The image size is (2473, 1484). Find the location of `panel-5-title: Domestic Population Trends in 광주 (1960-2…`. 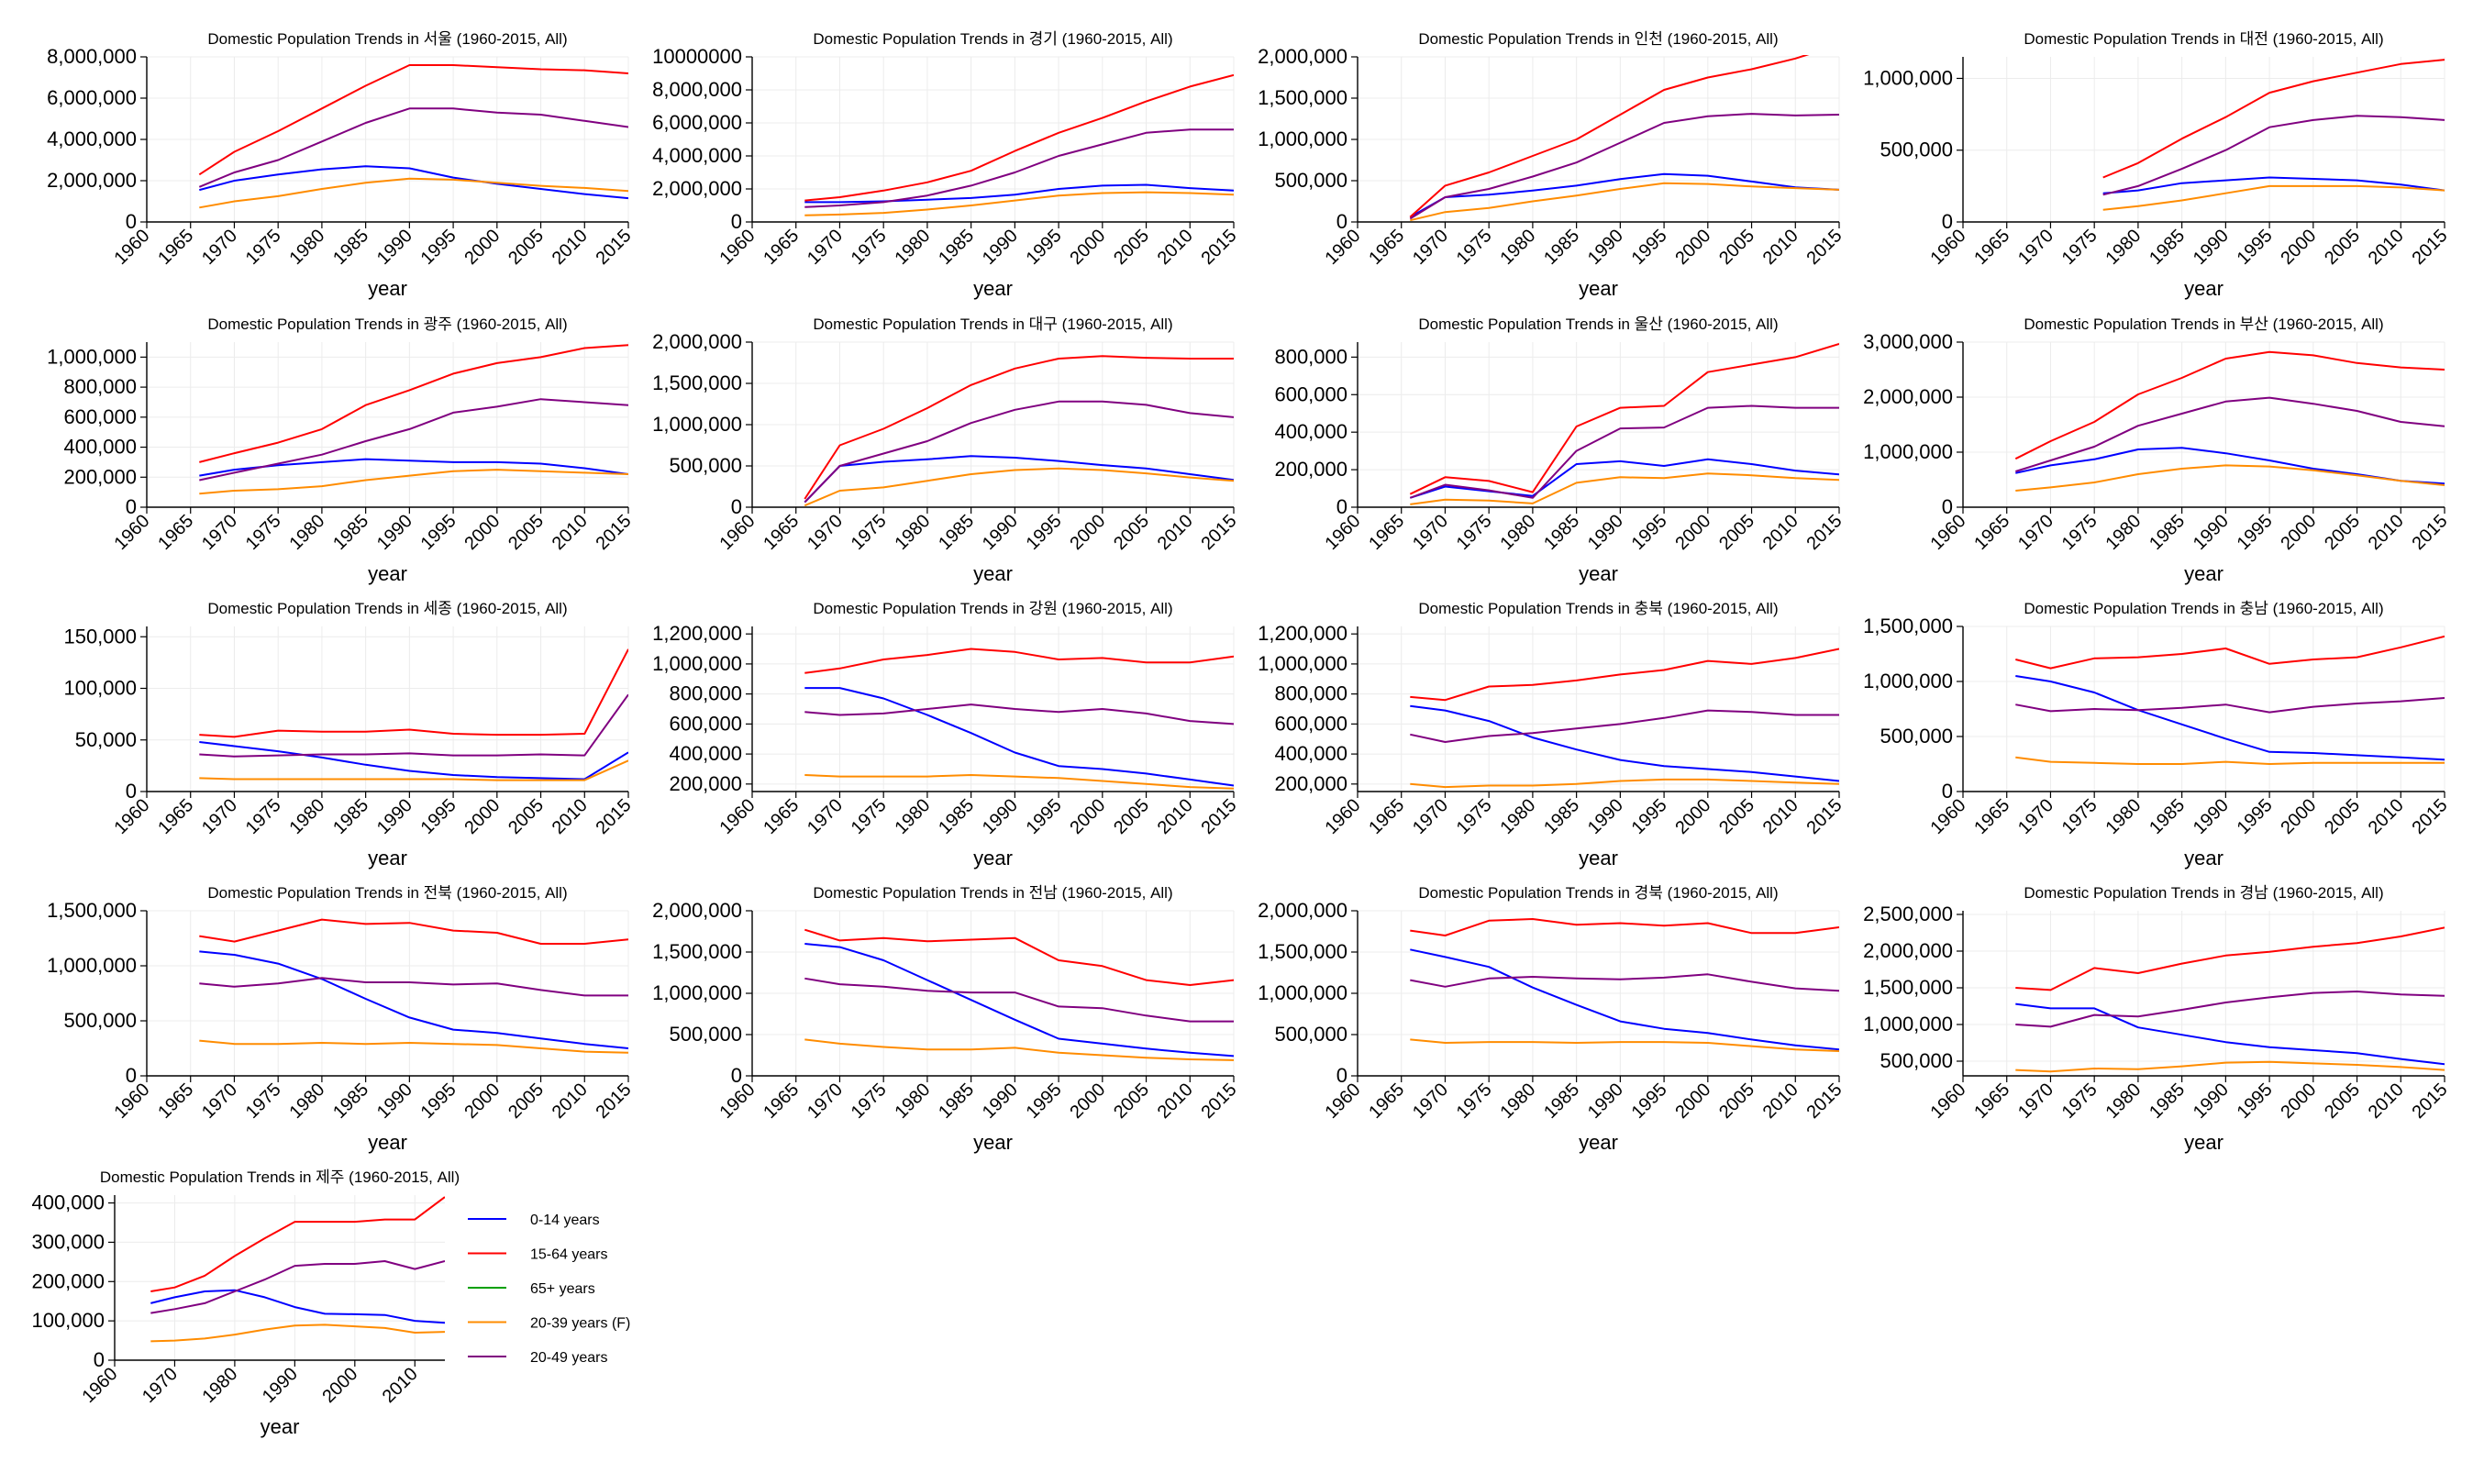

panel-5-title: Domestic Population Trends in 광주 (1960-2… is located at coordinates (387, 324).